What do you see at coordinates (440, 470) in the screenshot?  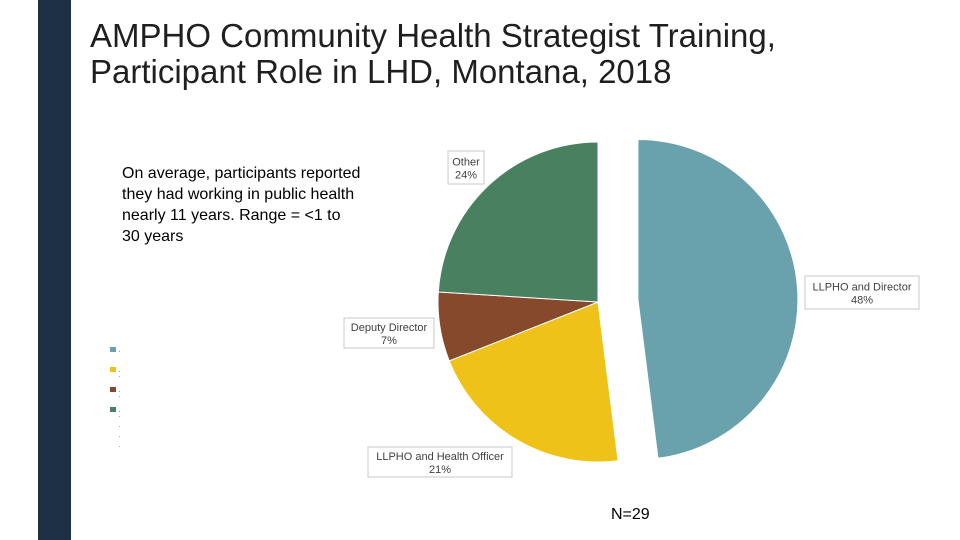 I see `slice-percent-label: 21%` at bounding box center [440, 470].